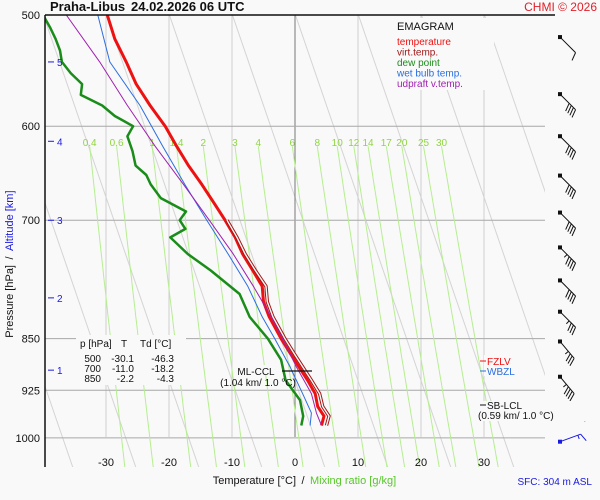  Describe the element at coordinates (204, 143) in the screenshot. I see `mixing-ratio-label: 2` at that location.